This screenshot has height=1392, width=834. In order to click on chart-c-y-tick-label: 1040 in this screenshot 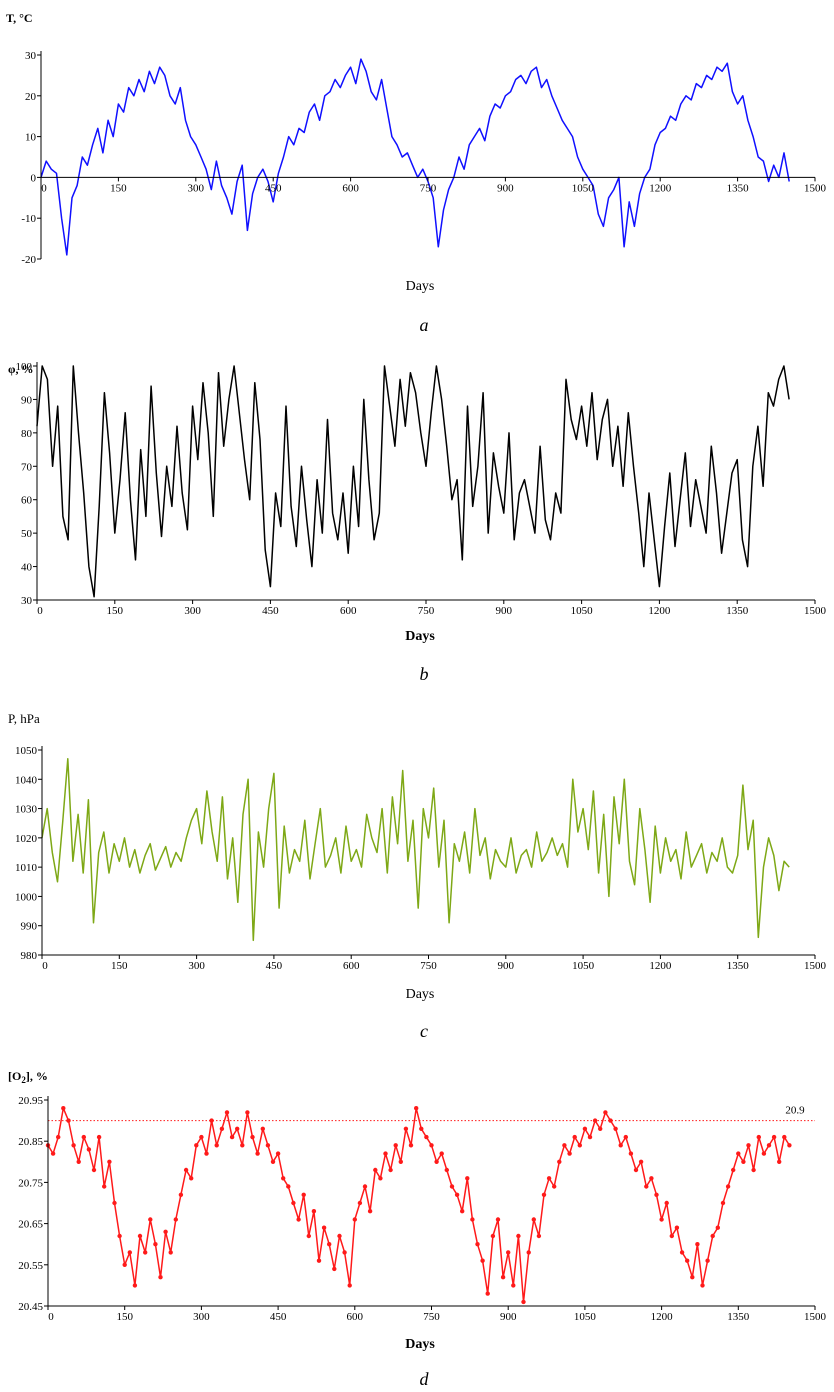, I will do `click(26, 780)`.